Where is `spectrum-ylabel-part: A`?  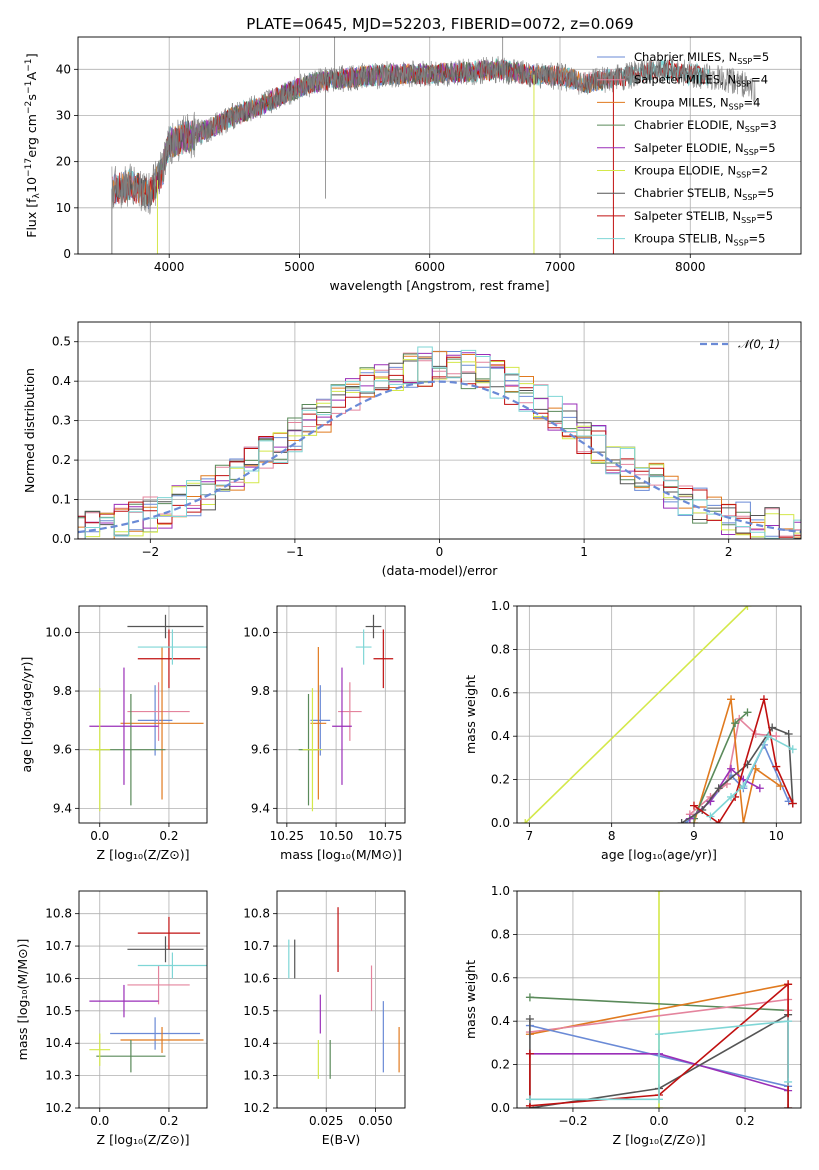 spectrum-ylabel-part: A is located at coordinates (31, 75).